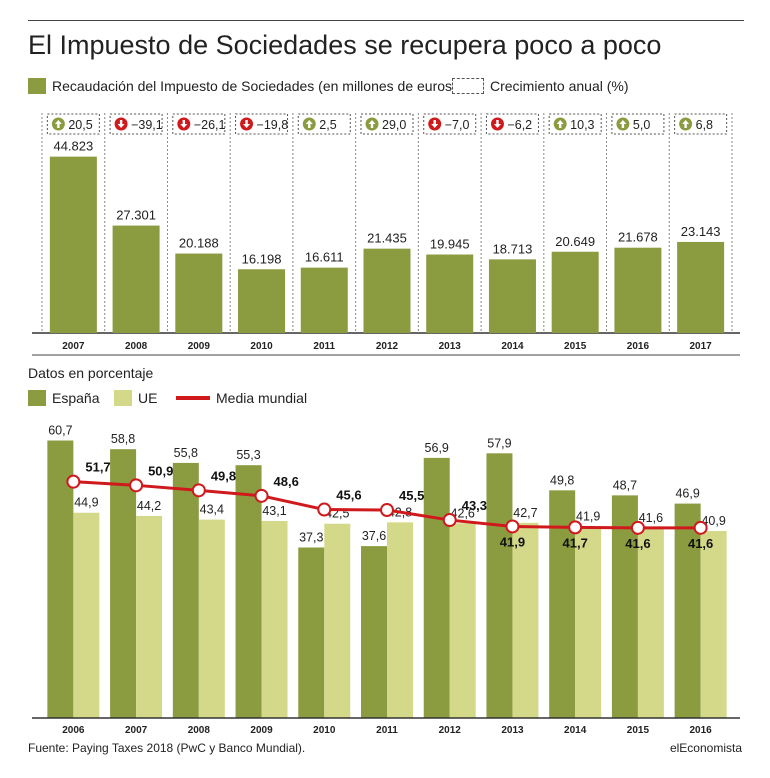 This screenshot has height=778, width=770. What do you see at coordinates (588, 516) in the screenshot?
I see `label-ue-2014: 41,9` at bounding box center [588, 516].